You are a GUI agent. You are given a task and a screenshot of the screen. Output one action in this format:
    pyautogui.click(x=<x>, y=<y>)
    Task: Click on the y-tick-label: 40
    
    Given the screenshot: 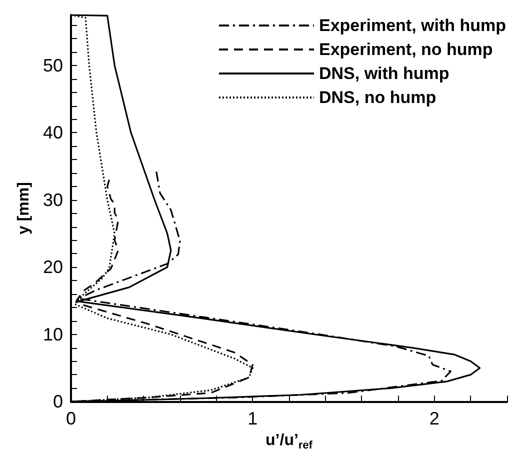 What is the action you would take?
    pyautogui.click(x=52, y=132)
    